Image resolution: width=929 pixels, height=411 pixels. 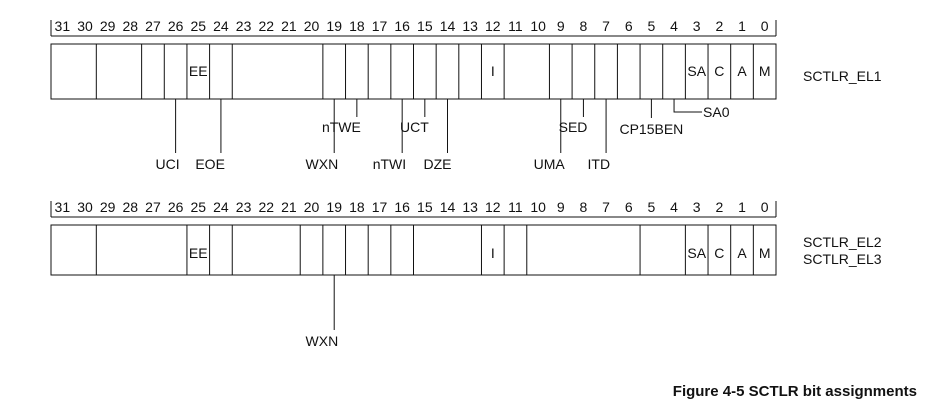 I want to click on register-name: SCTLR_EL1, so click(x=842, y=76).